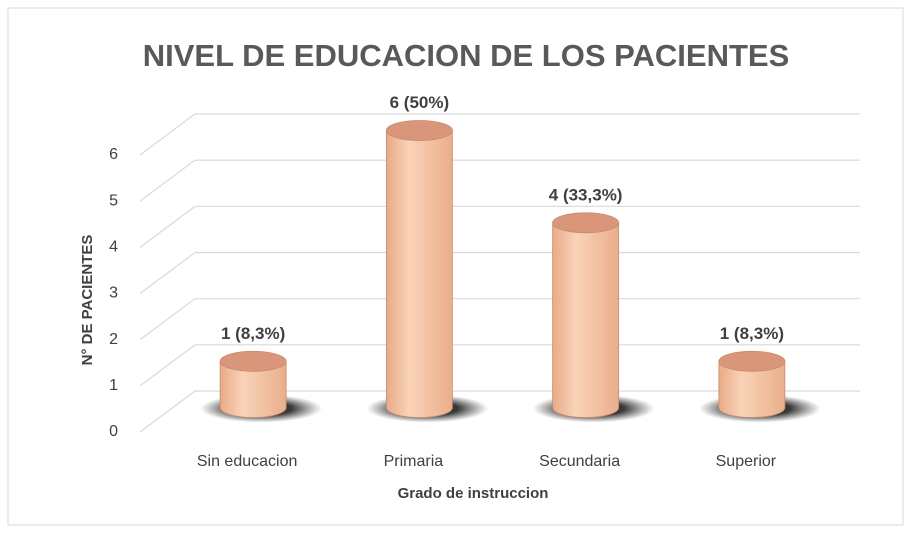 The image size is (911, 533). I want to click on x-tick-label: Secundaria, so click(579, 461).